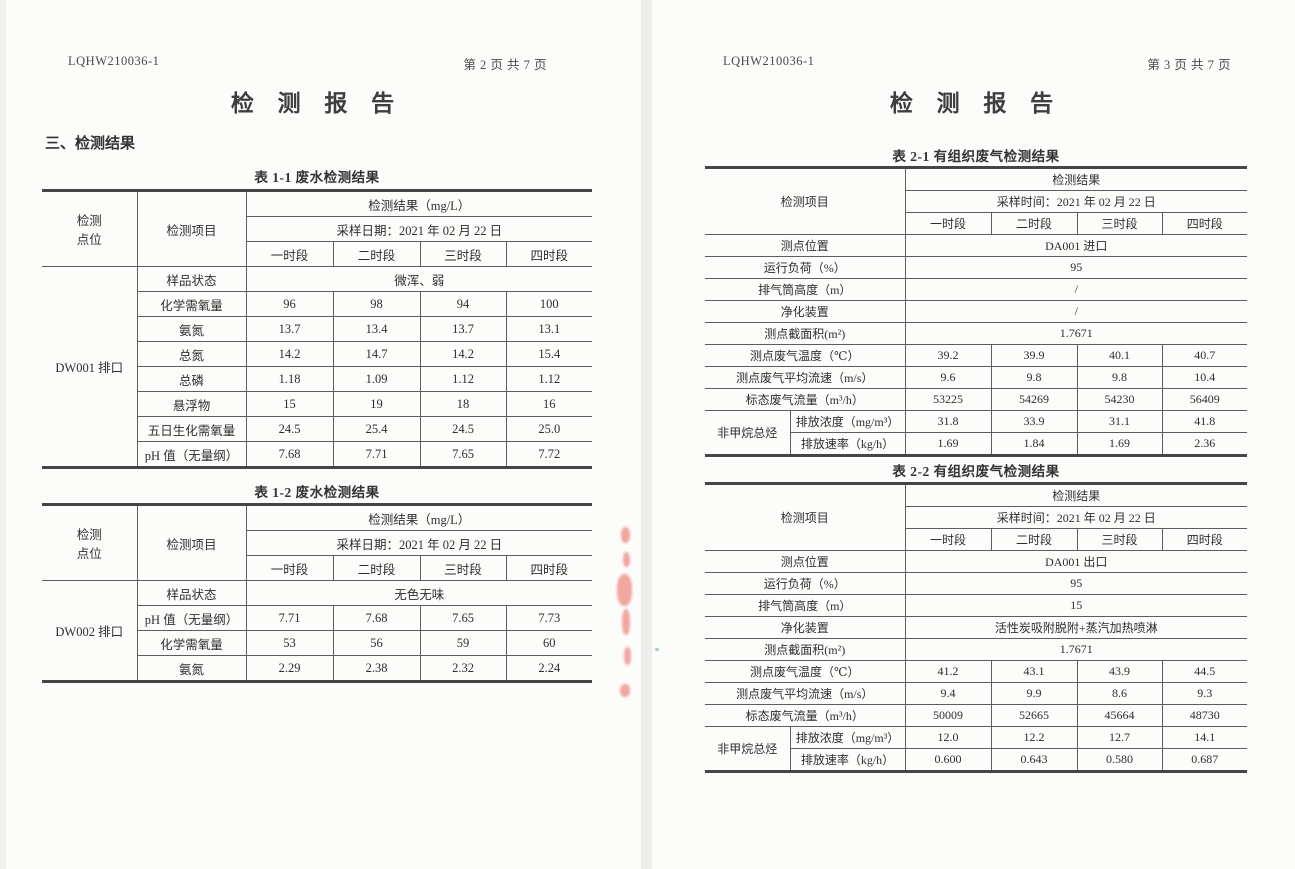 This screenshot has width=1295, height=869. Describe the element at coordinates (1034, 671) in the screenshot. I see `table-cell: 43.1` at that location.